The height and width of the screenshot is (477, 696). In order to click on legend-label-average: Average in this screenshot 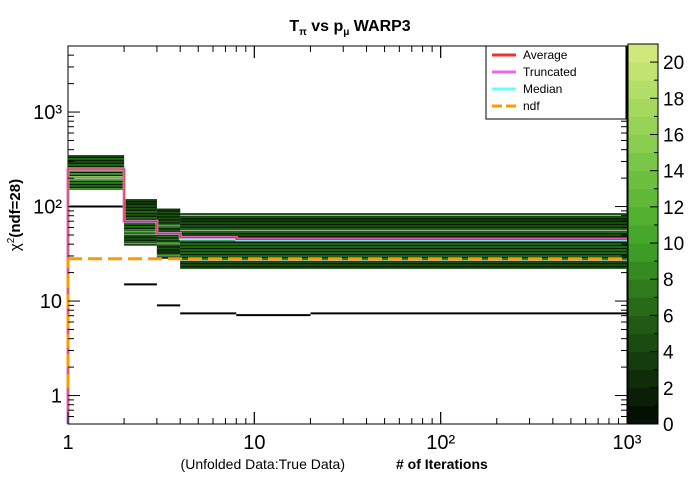, I will do `click(545, 55)`.